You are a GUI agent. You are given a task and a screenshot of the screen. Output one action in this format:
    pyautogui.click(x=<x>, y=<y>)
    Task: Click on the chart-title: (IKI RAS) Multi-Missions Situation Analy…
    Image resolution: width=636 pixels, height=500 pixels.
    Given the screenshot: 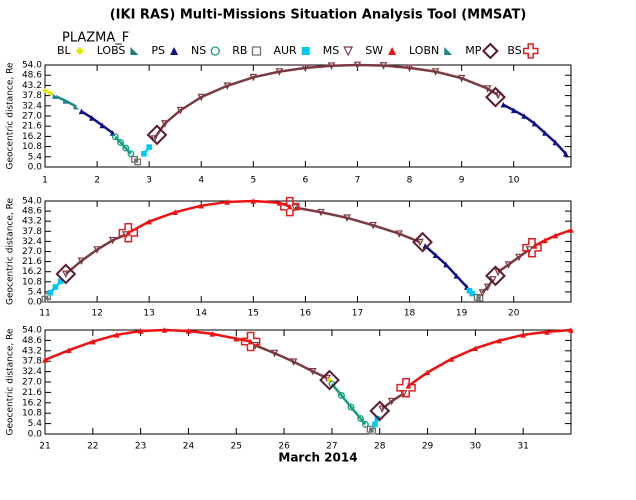 What is the action you would take?
    pyautogui.click(x=318, y=15)
    